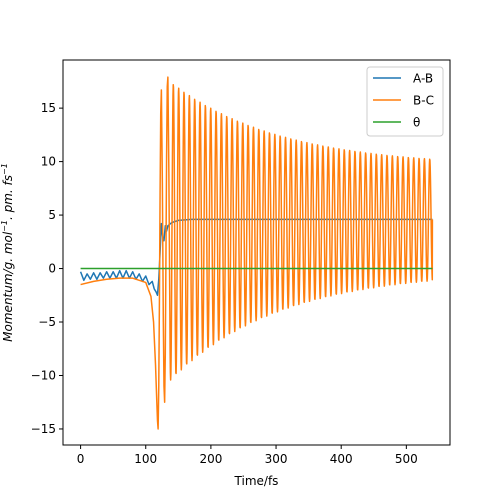 The image size is (500, 500). Describe the element at coordinates (48, 108) in the screenshot. I see `y-tick-label: 15` at that location.